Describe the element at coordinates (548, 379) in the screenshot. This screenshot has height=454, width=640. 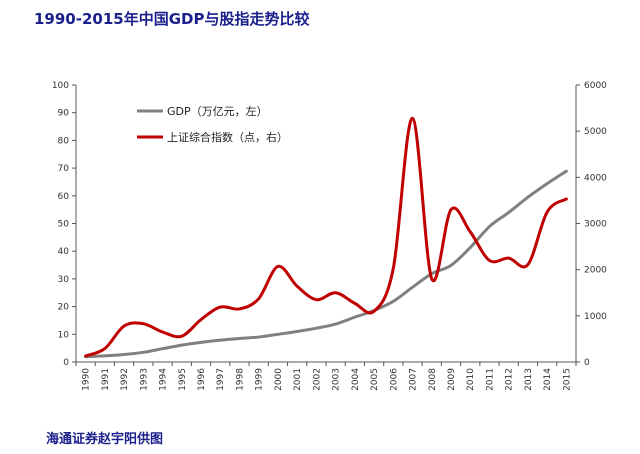
I see `x-tick-label: 2014` at that location.